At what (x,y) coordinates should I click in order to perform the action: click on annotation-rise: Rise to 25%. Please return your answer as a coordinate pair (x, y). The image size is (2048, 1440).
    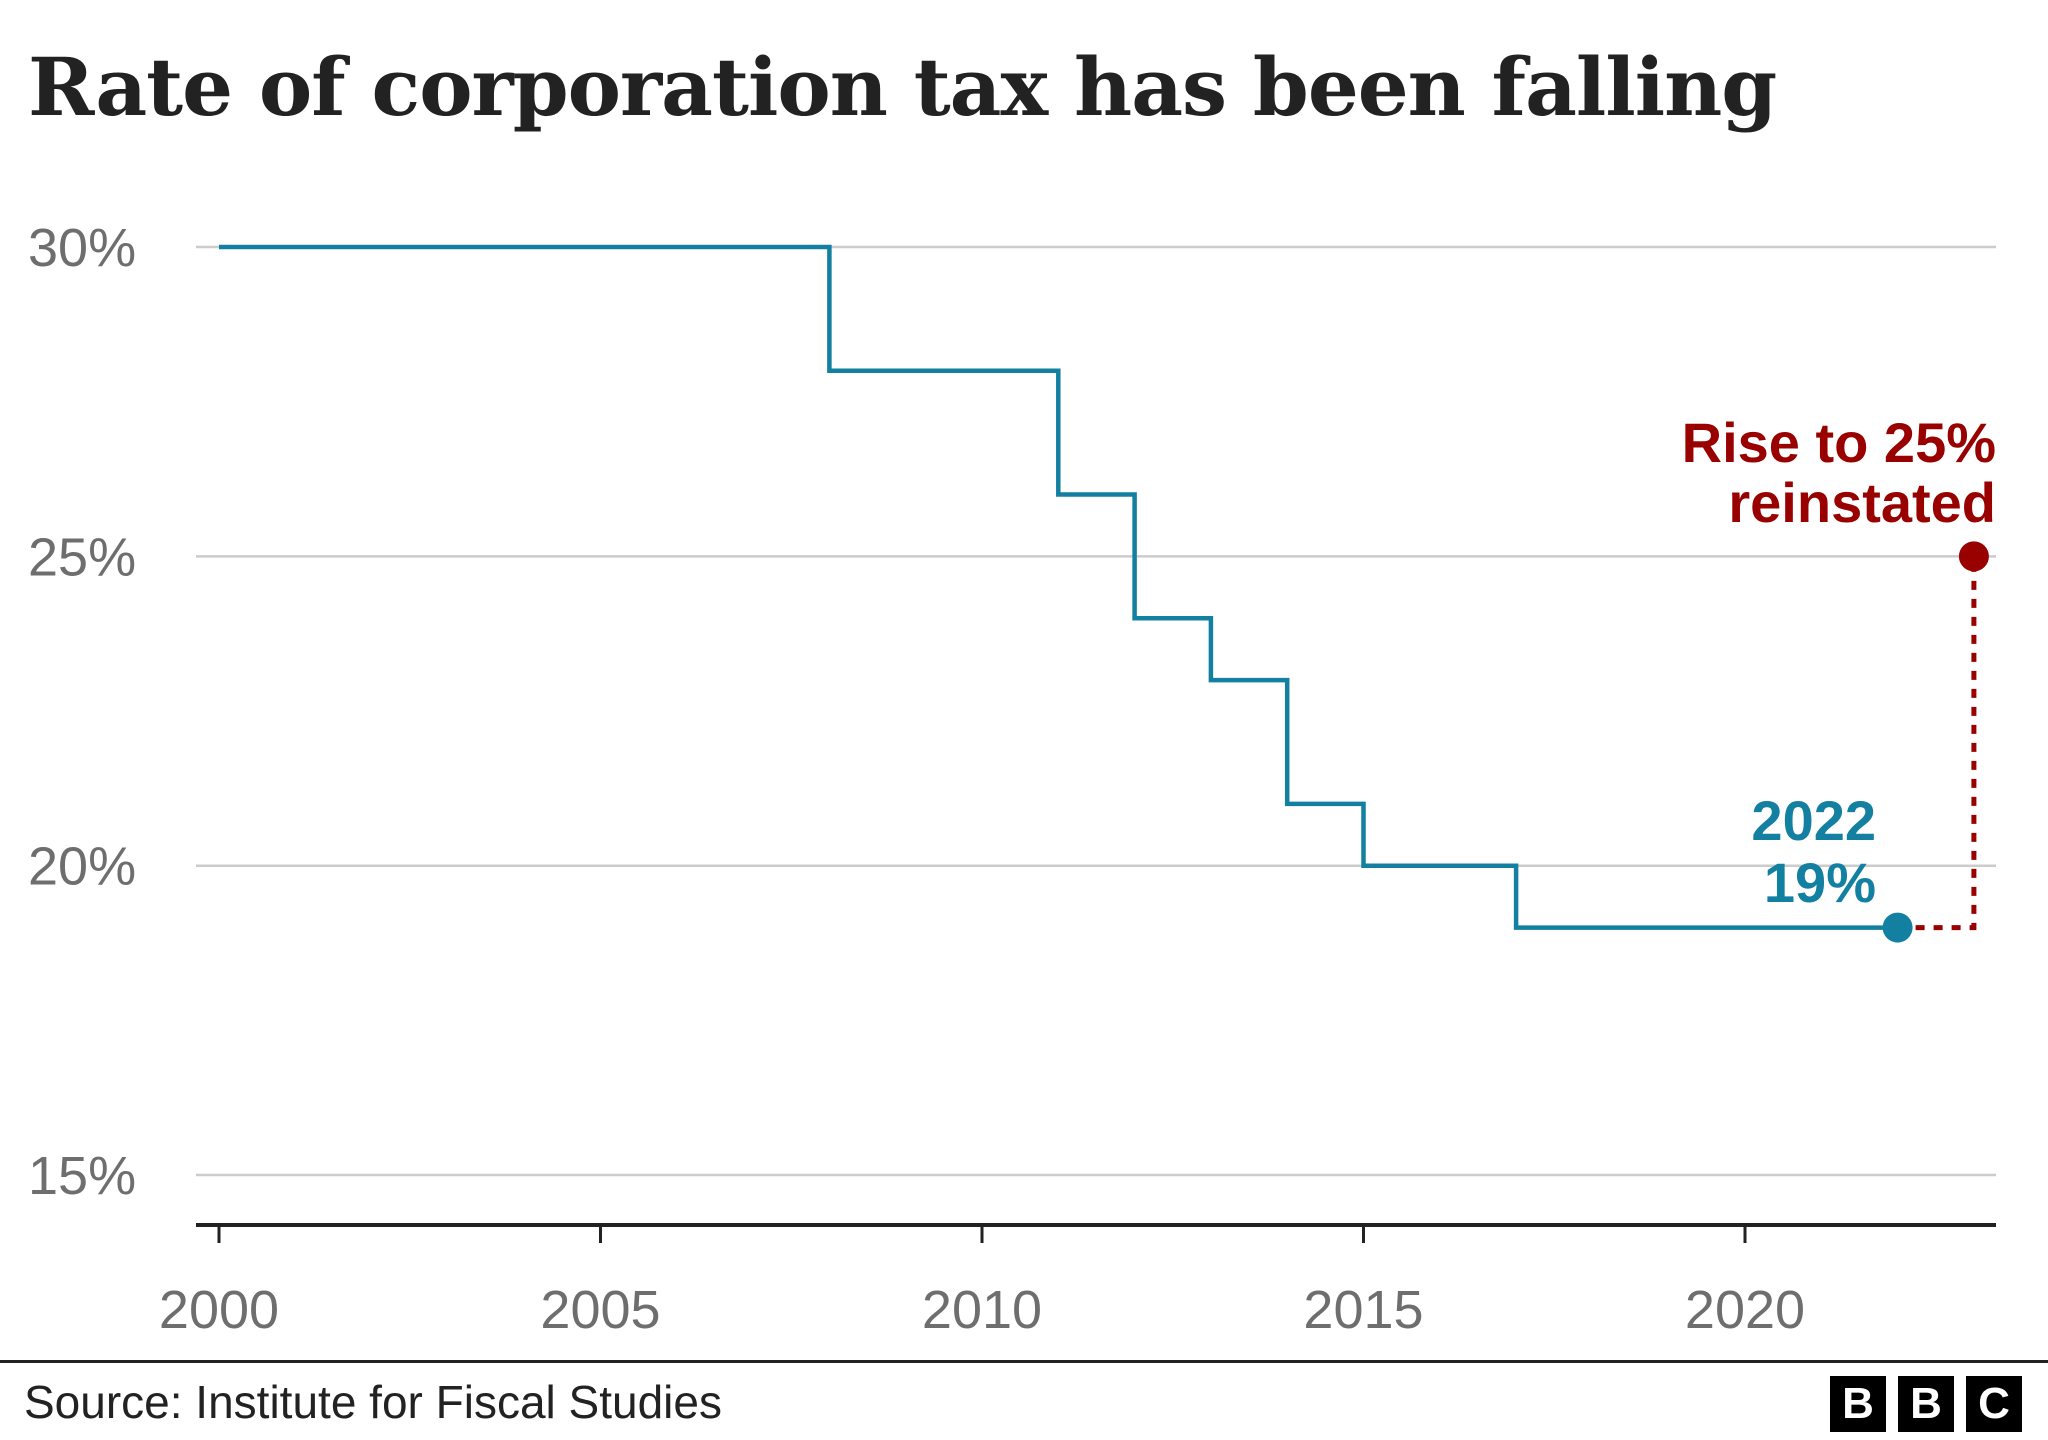
    Looking at the image, I should click on (1839, 442).